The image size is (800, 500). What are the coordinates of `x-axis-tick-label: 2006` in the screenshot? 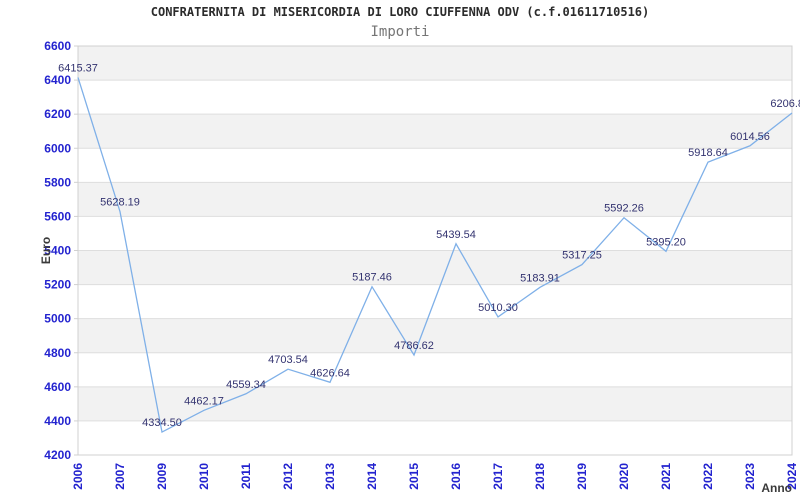 It's located at (78, 476).